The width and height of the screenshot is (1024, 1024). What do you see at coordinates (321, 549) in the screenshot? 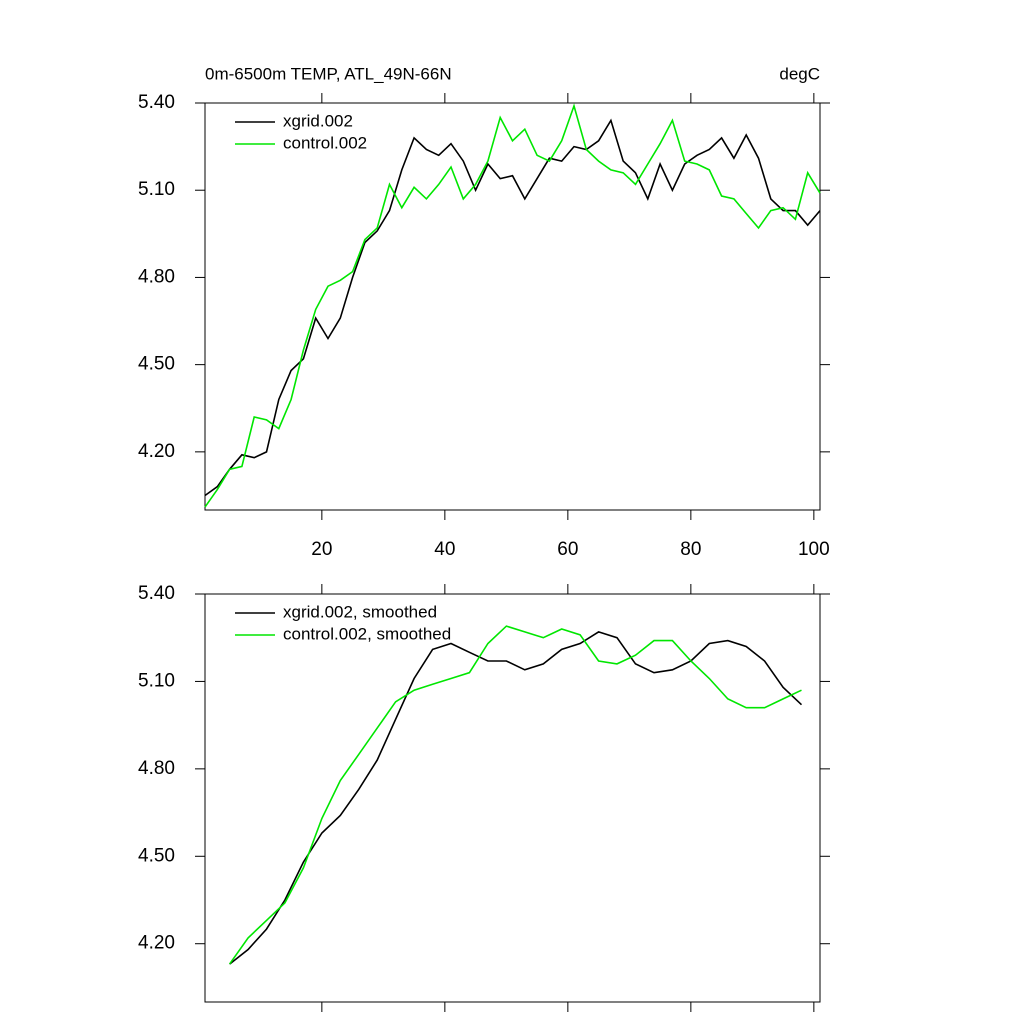
I see `x-tick-label: 20` at bounding box center [321, 549].